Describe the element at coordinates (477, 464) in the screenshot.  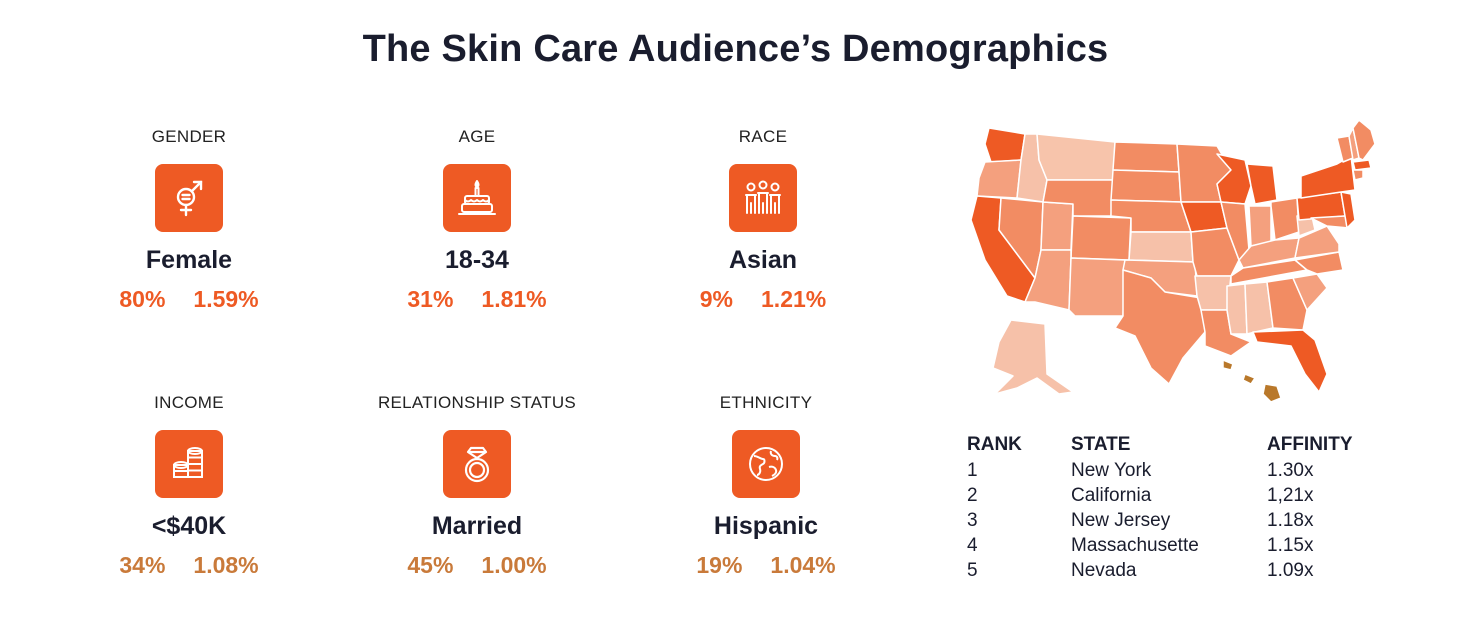
I see `ring-icon` at that location.